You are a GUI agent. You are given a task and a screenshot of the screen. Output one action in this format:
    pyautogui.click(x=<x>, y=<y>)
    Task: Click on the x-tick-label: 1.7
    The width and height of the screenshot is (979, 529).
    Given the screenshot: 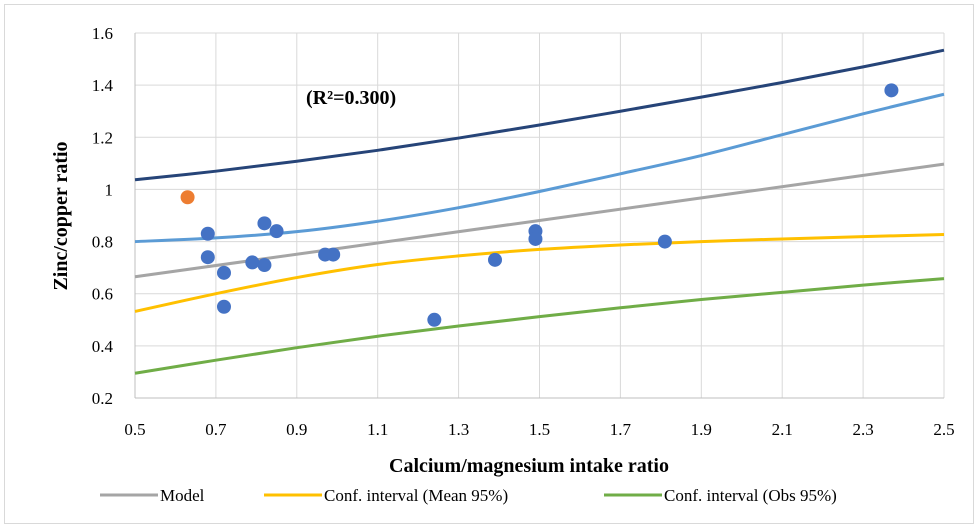 What is the action you would take?
    pyautogui.click(x=621, y=429)
    